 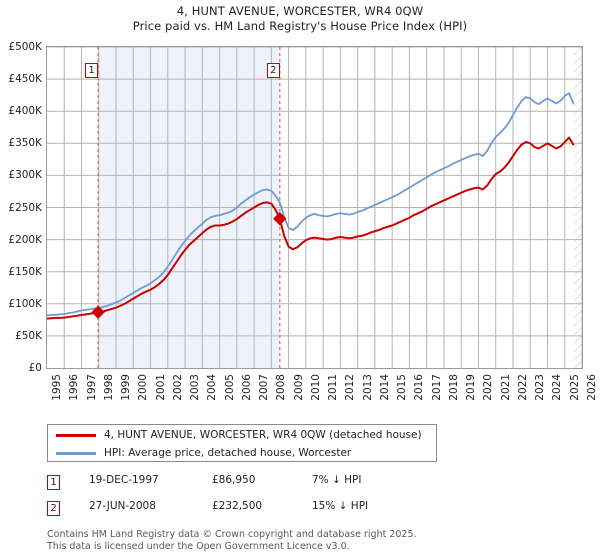 I want to click on x-tick-label: 2006, so click(x=246, y=387).